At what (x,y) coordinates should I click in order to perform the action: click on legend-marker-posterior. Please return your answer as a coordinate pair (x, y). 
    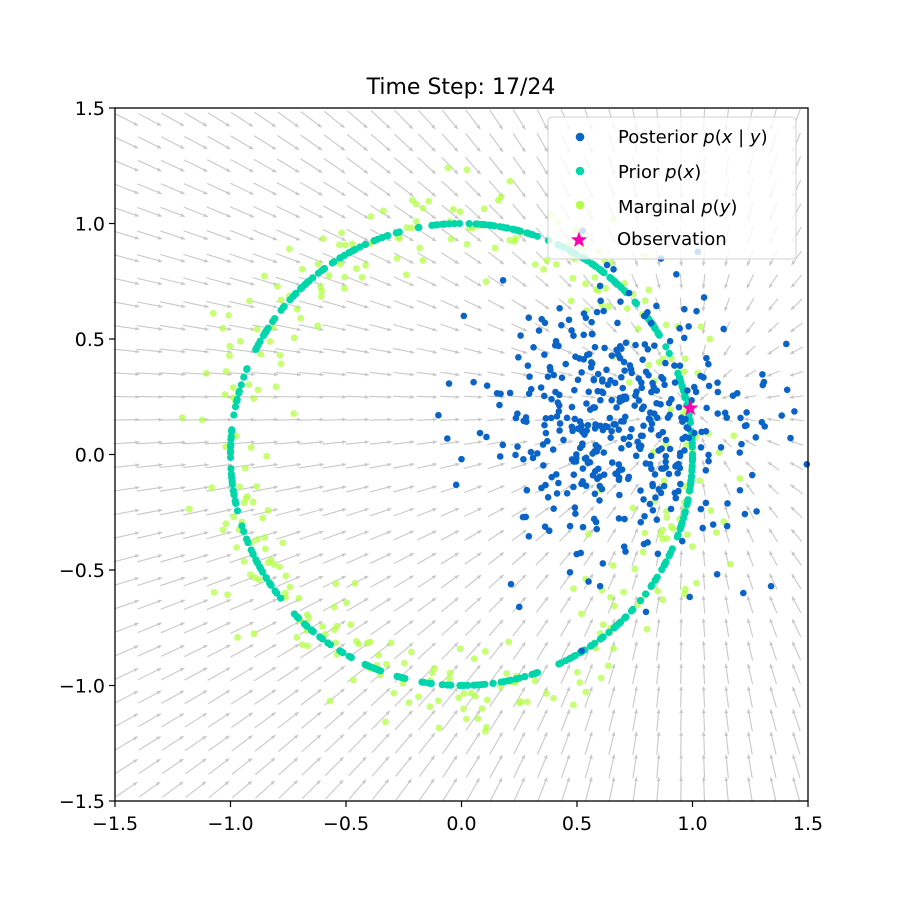
    Looking at the image, I should click on (580, 137).